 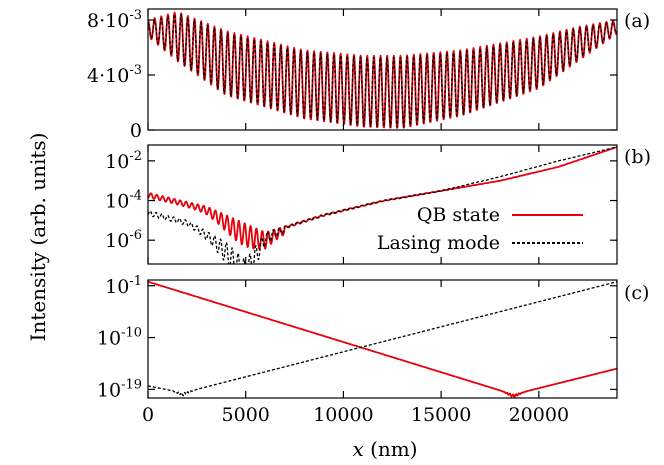 I want to click on y-tick-label: 10⁻¹⁹, so click(x=119, y=389).